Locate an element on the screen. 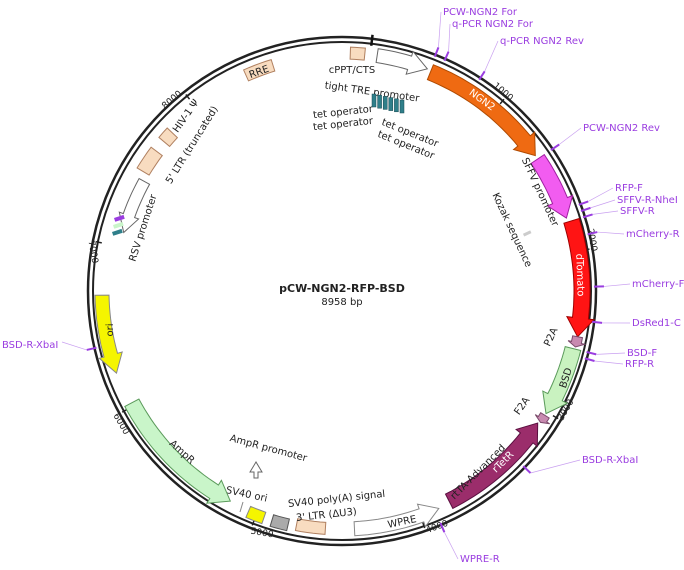  primer-label: PCW-NGN2 Rev is located at coordinates (621, 128).